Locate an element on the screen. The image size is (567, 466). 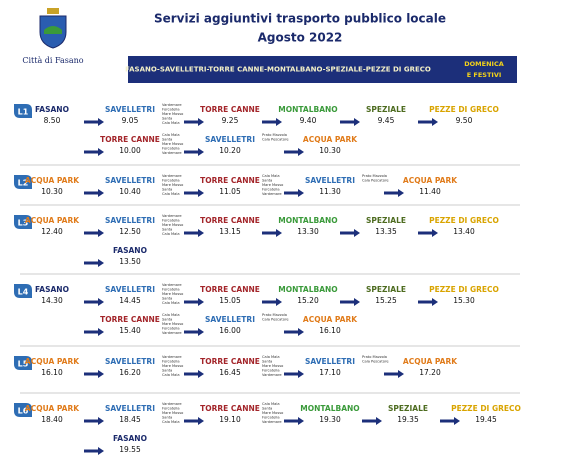
stop-time: 15.20 is located at coordinates (308, 300).